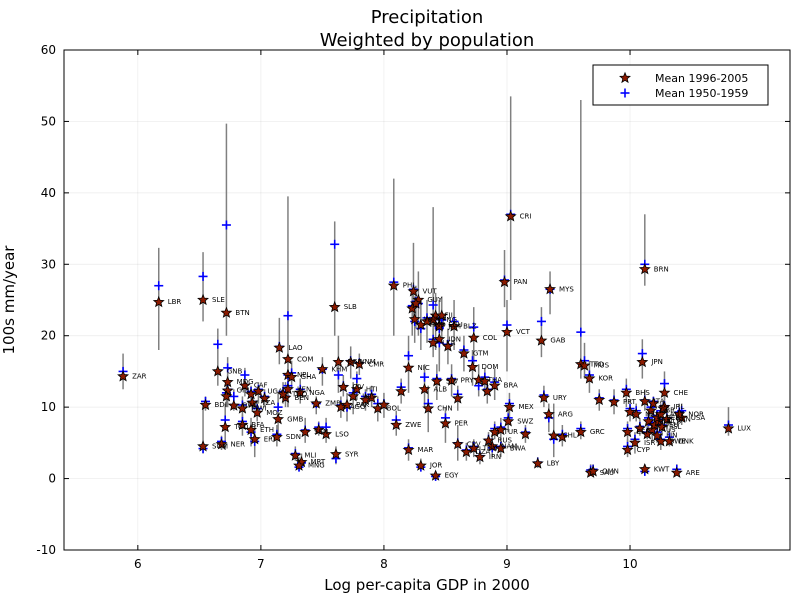 This screenshot has width=800, height=600. Describe the element at coordinates (597, 432) in the screenshot. I see `country-label: GRC` at that location.